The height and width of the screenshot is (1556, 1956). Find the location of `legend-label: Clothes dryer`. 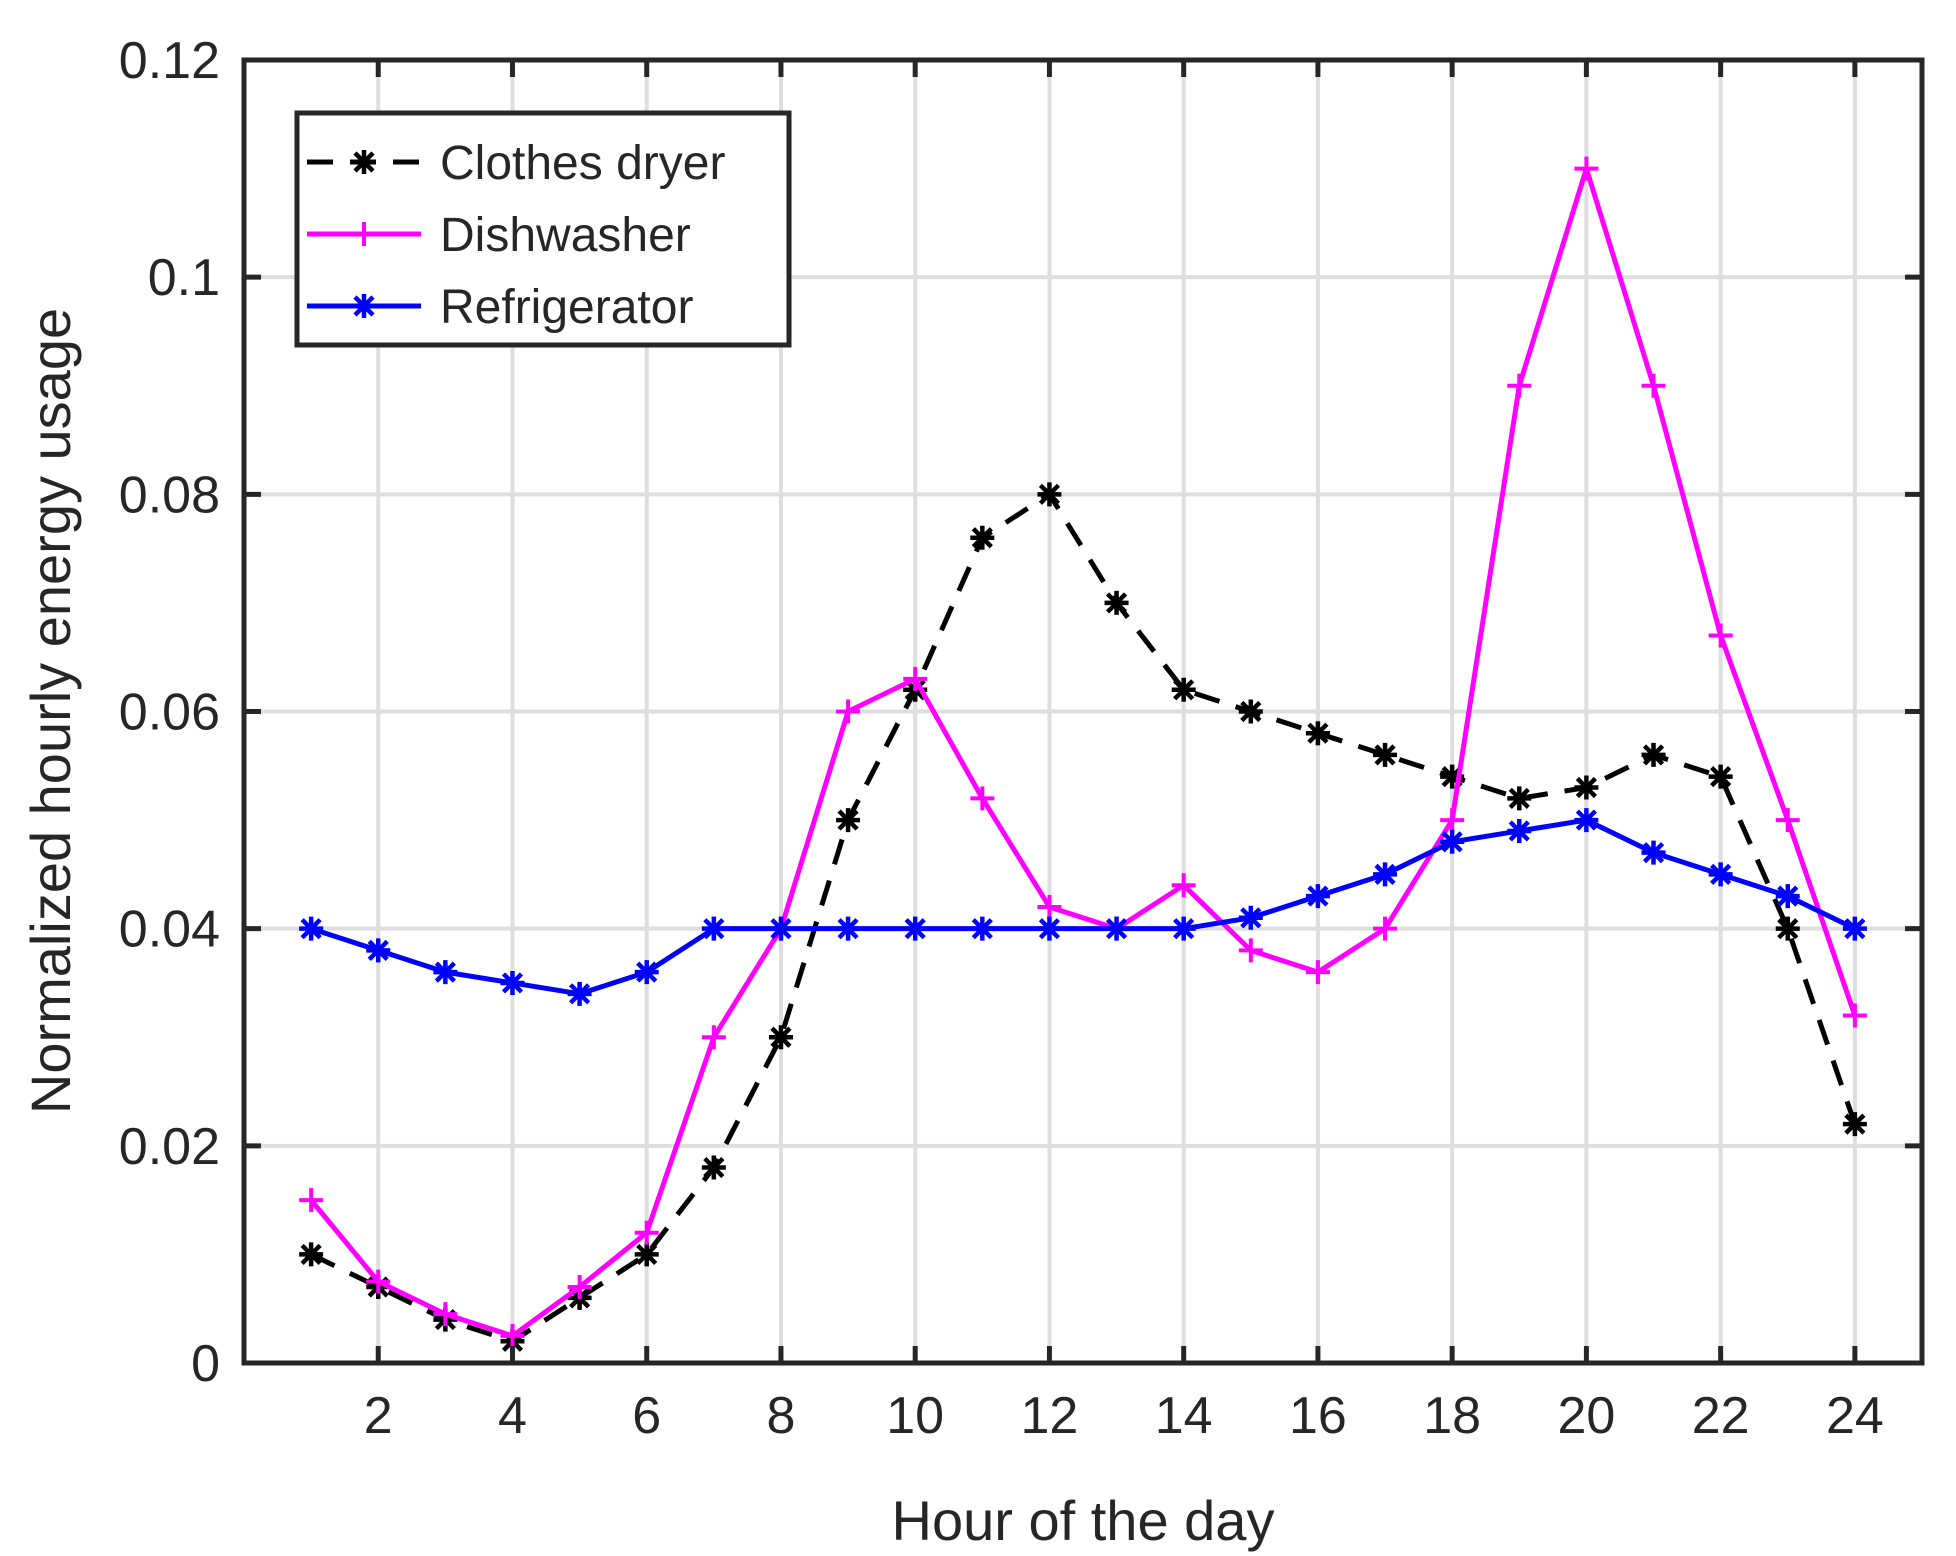

legend-label: Clothes dryer is located at coordinates (582, 163).